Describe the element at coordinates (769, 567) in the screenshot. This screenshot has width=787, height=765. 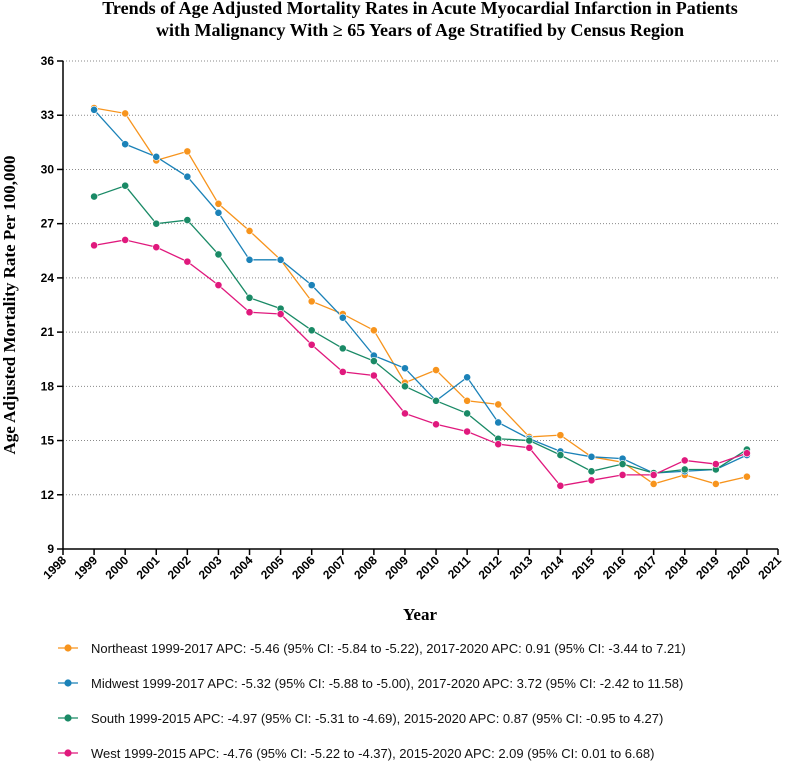
I see `x-tick-label: 2021` at that location.